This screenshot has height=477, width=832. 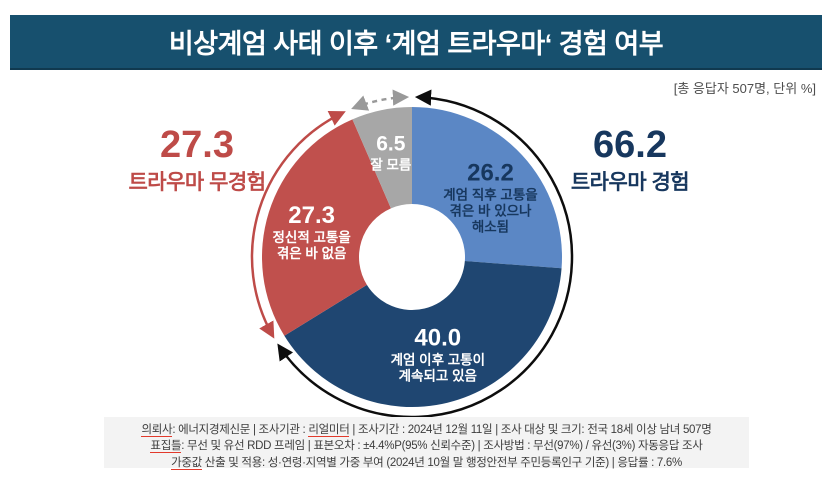 What do you see at coordinates (490, 196) in the screenshot?
I see `slice-label-0: 26.2 계엄 직후 고통을 겪은 바 있으나 해소됨` at bounding box center [490, 196].